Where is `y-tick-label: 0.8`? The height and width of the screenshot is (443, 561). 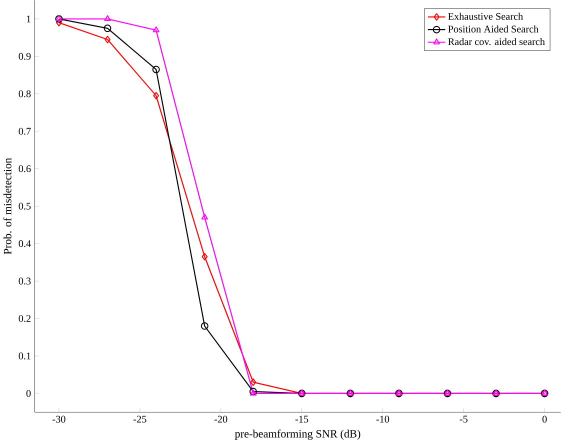
y-tick-label: 0.8 is located at coordinates (24, 94).